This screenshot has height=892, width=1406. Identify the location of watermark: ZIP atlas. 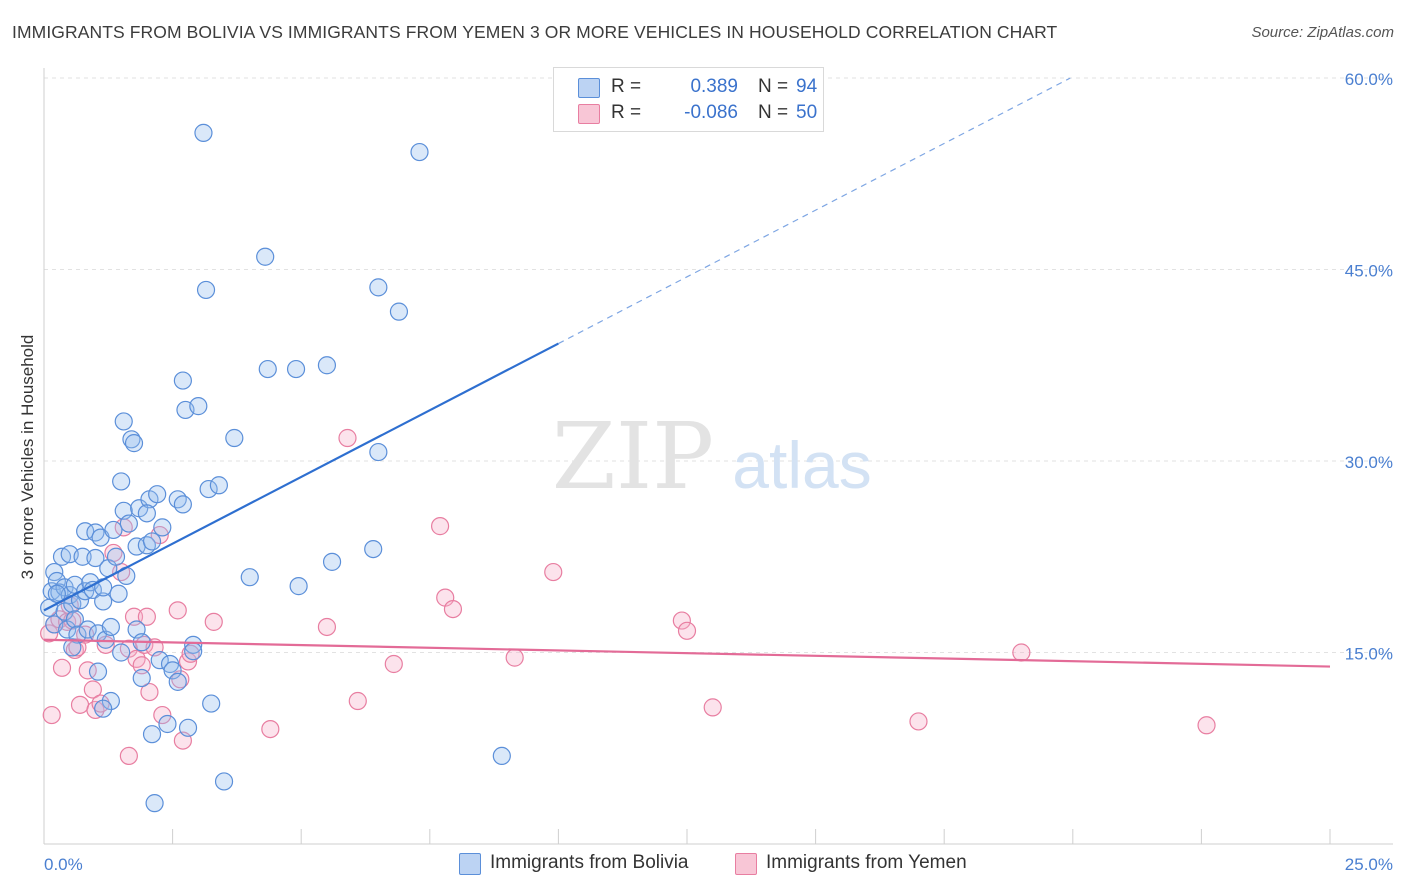
(712, 456).